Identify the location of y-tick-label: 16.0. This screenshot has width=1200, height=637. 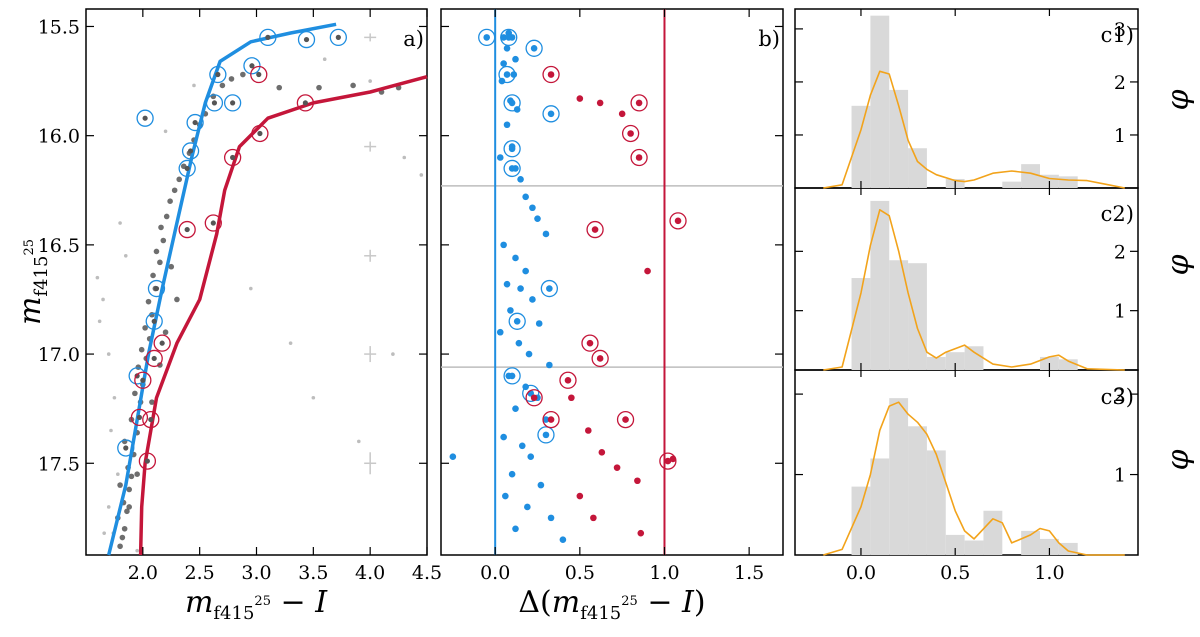
(59, 137).